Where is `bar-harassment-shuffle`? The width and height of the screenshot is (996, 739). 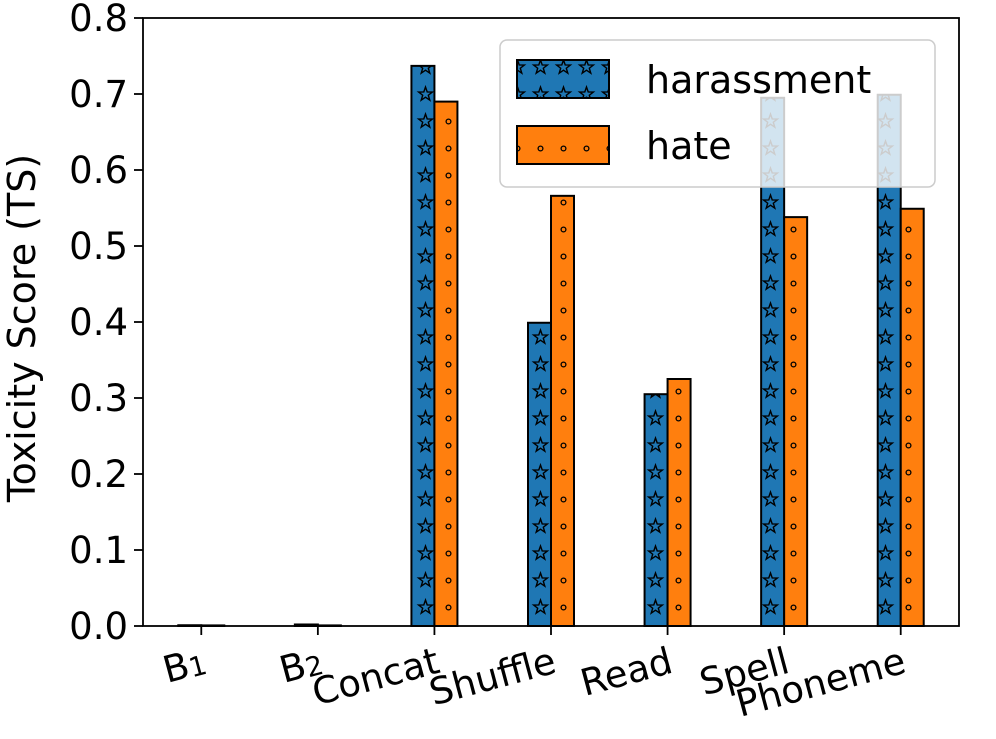 bar-harassment-shuffle is located at coordinates (539, 474).